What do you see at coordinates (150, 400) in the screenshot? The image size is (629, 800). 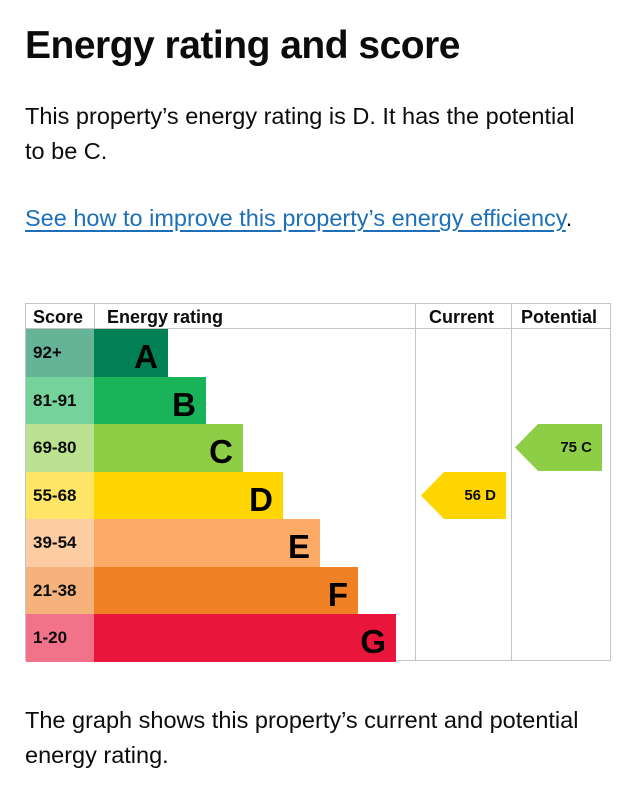 I see `band-bar-b: B` at bounding box center [150, 400].